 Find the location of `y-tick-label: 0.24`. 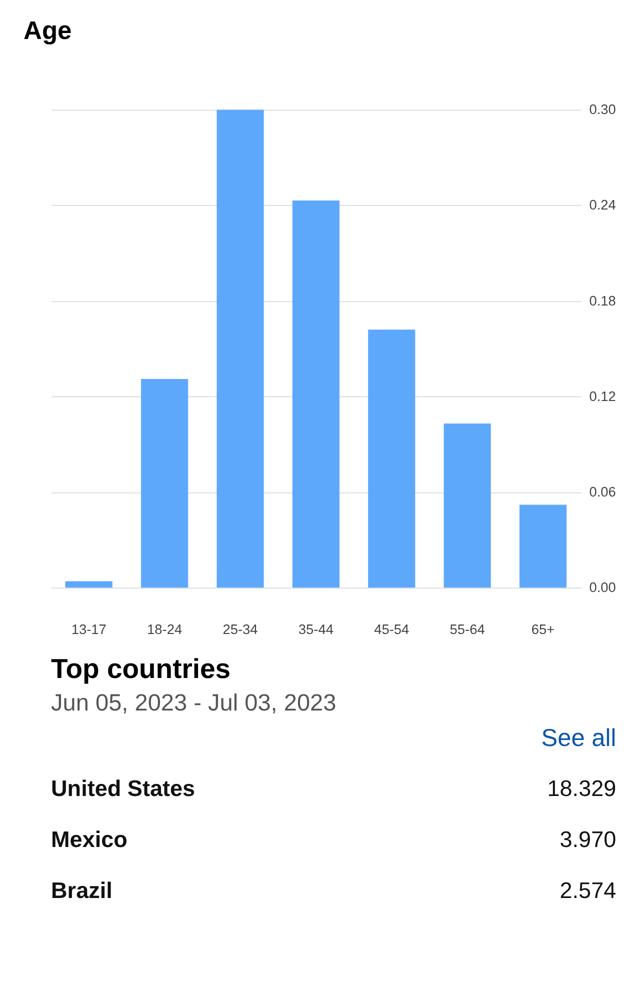

y-tick-label: 0.24 is located at coordinates (602, 205).